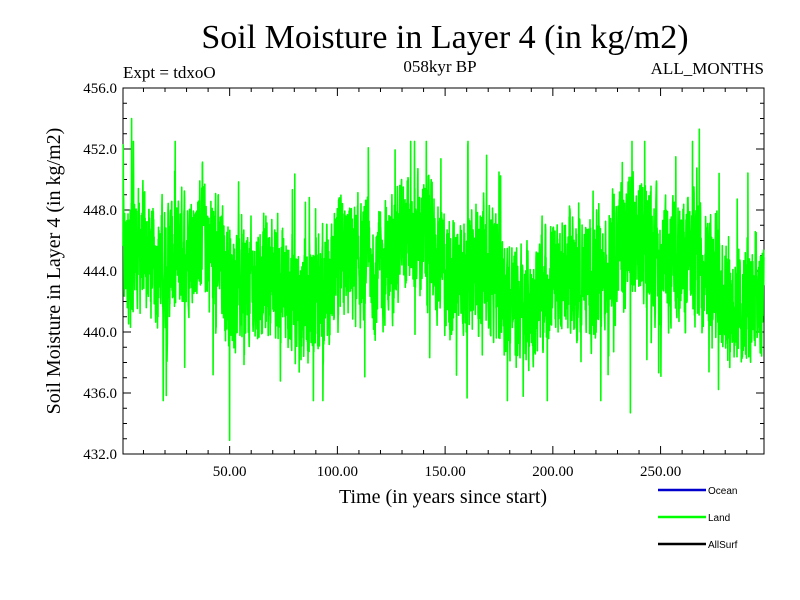 This screenshot has width=800, height=600. I want to click on y-tick-label: 436.0, so click(100, 394).